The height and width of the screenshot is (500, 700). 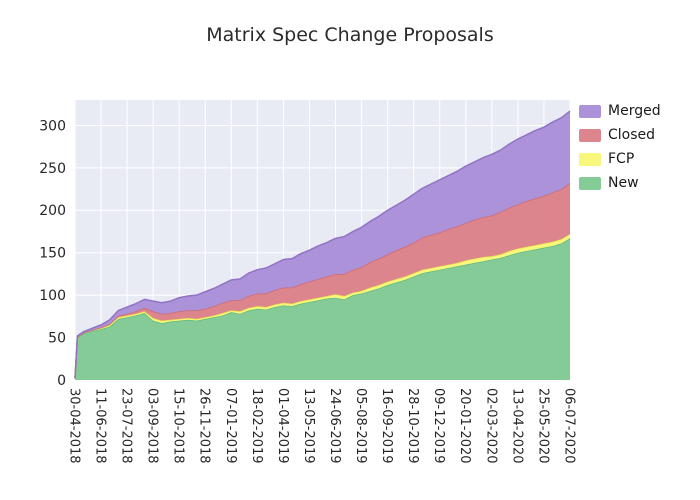 I want to click on svg-text: 18-02-2019, so click(x=256, y=426).